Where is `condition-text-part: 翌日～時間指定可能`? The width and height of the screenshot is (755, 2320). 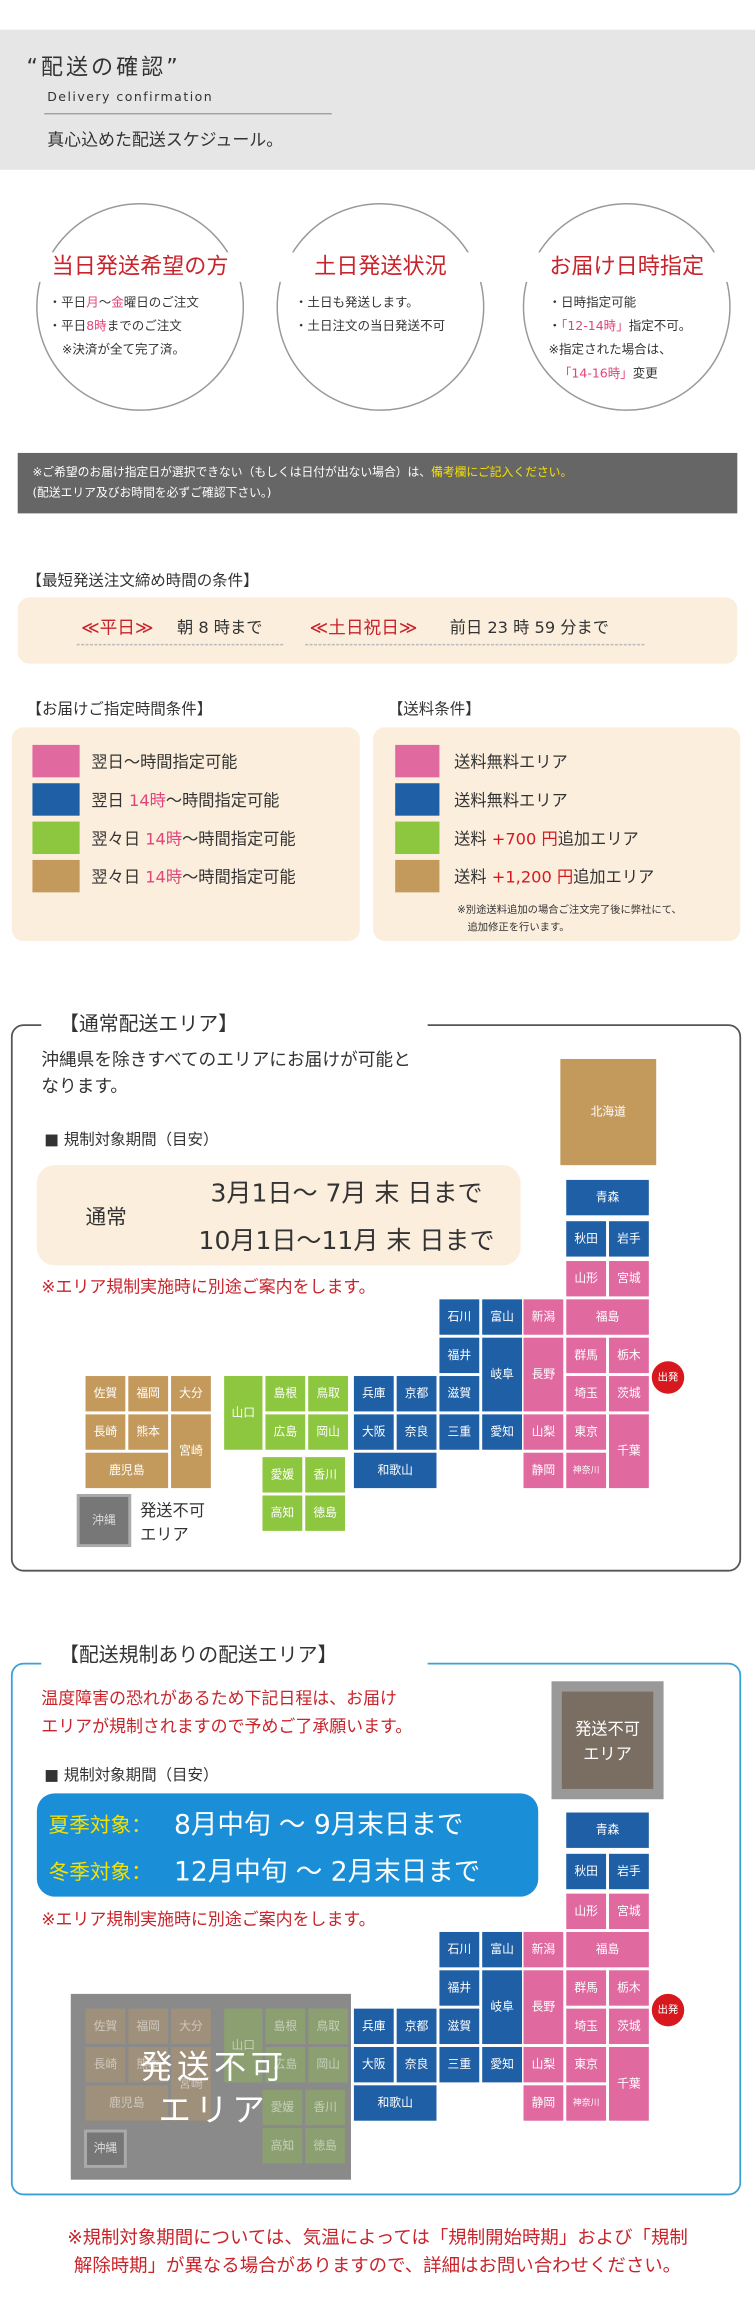 condition-text-part: 翌日～時間指定可能 is located at coordinates (164, 761).